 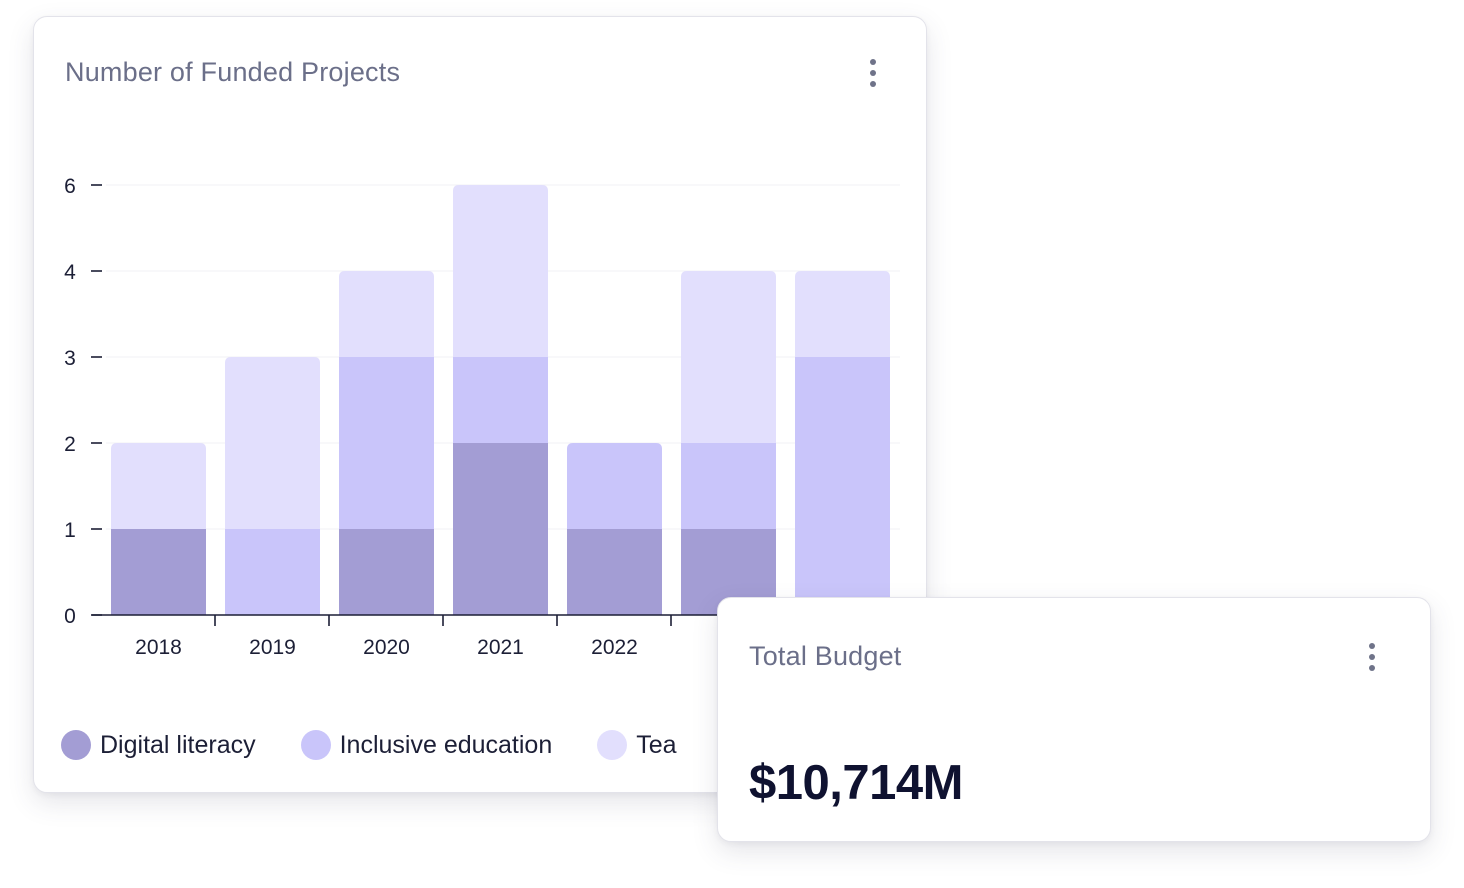 I want to click on legend-item: Inclusive education, so click(x=426, y=745).